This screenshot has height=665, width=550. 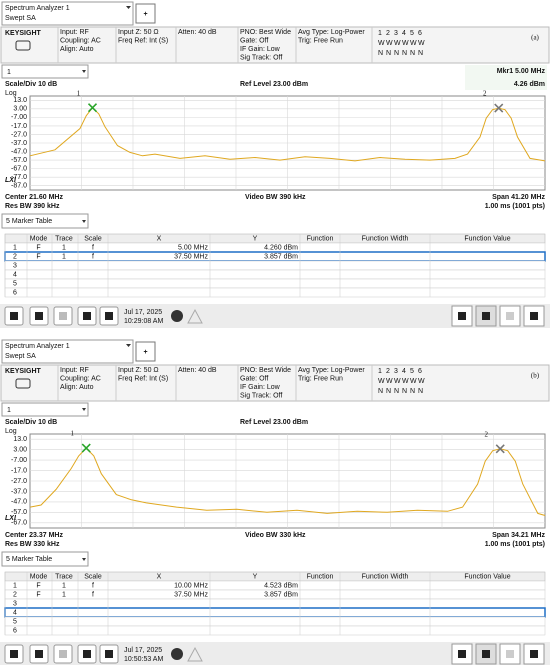 What do you see at coordinates (159, 576) in the screenshot?
I see `table-header: X` at bounding box center [159, 576].